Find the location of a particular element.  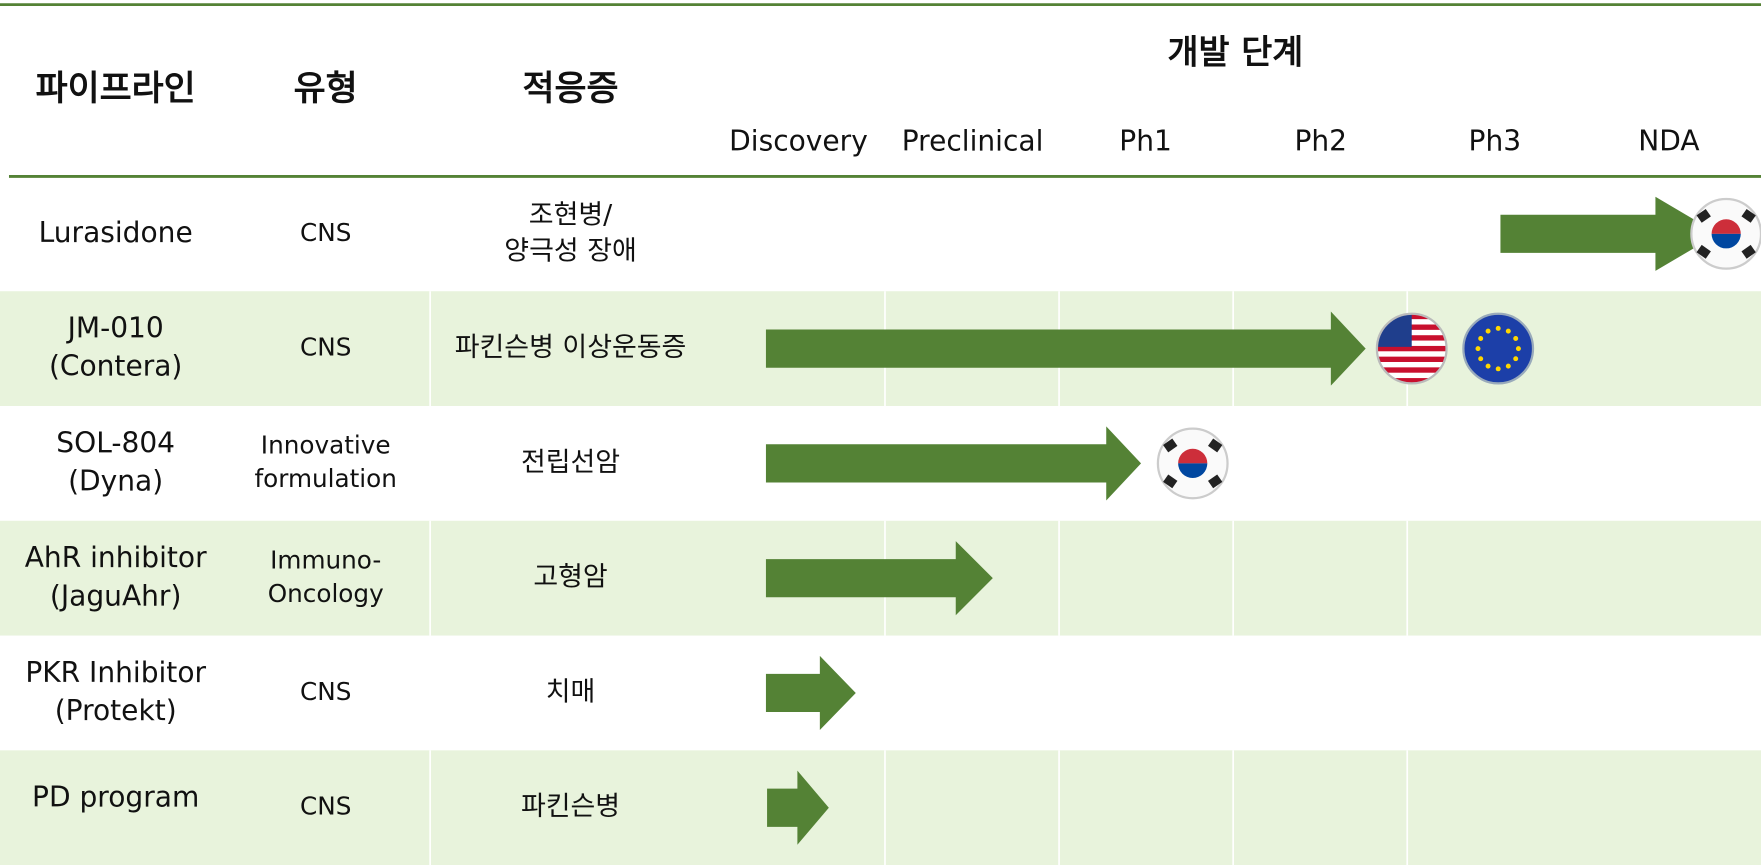

stage-header: Ph3 is located at coordinates (1495, 141).